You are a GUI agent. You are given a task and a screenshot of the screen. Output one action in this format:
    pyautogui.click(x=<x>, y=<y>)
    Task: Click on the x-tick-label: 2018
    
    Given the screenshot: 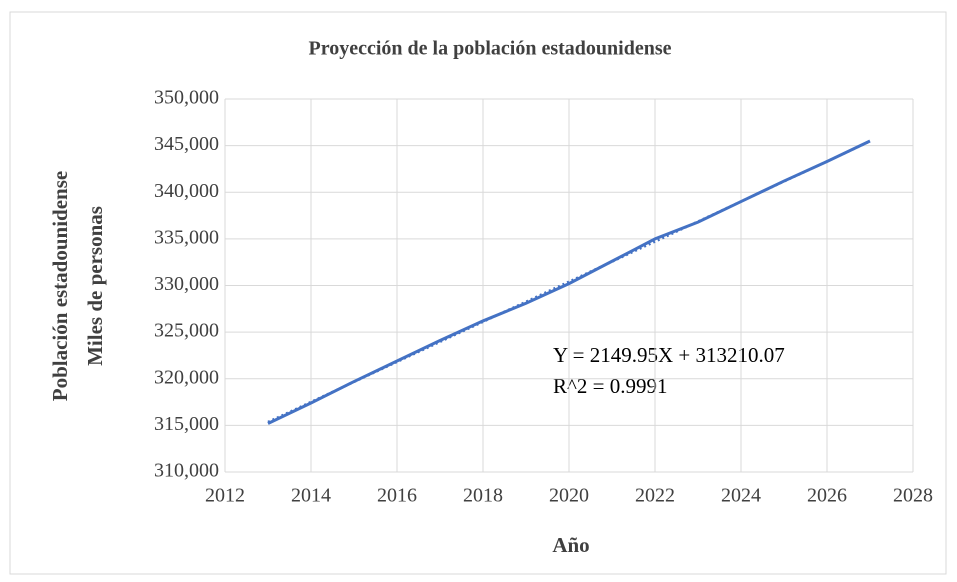 What is the action you would take?
    pyautogui.click(x=483, y=496)
    